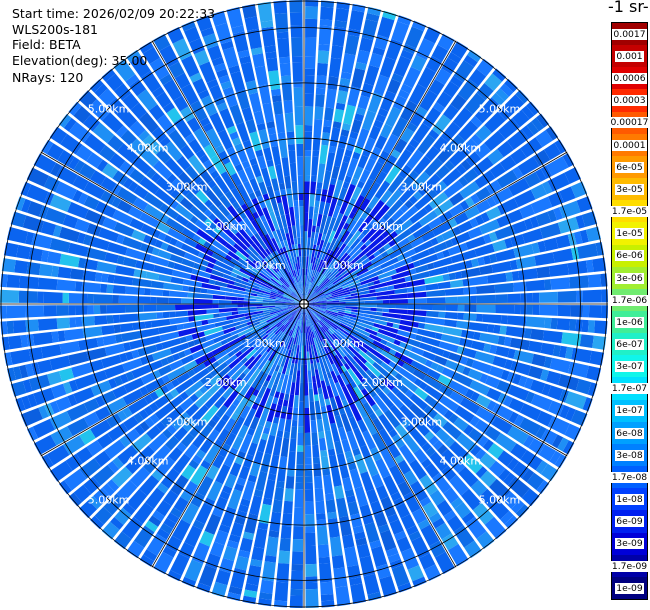  I want to click on colorbar-level-label: 1e-06, so click(629, 322).